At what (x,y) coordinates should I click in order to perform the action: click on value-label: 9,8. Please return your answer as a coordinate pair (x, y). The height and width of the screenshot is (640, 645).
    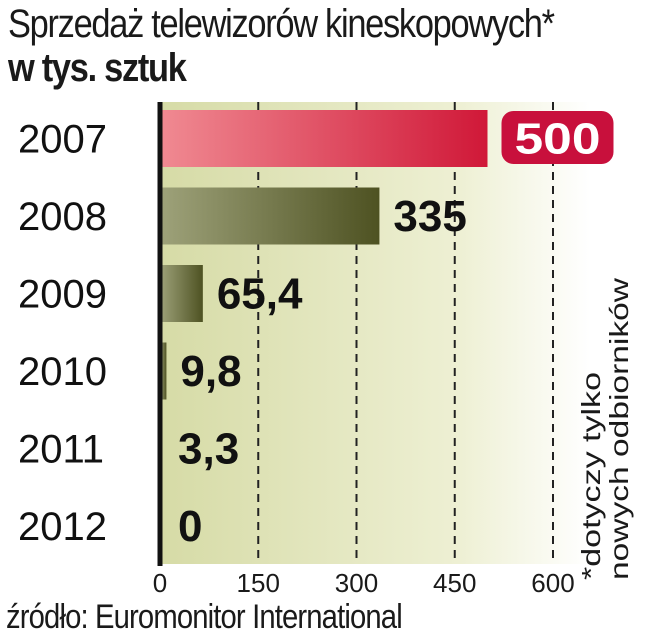
    Looking at the image, I should click on (210, 371).